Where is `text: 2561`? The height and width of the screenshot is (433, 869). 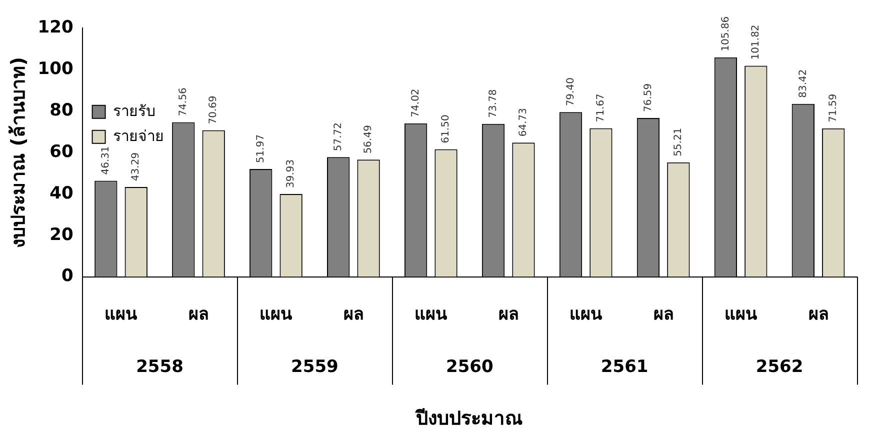
text: 2561 is located at coordinates (624, 367).